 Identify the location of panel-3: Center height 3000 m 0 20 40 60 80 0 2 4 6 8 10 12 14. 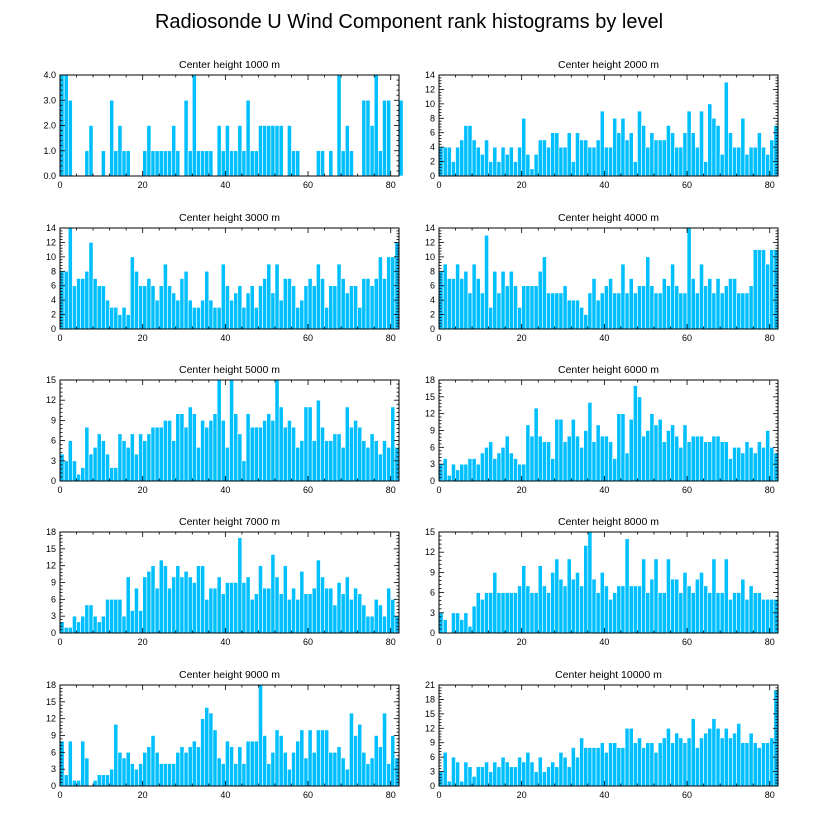
(223, 277).